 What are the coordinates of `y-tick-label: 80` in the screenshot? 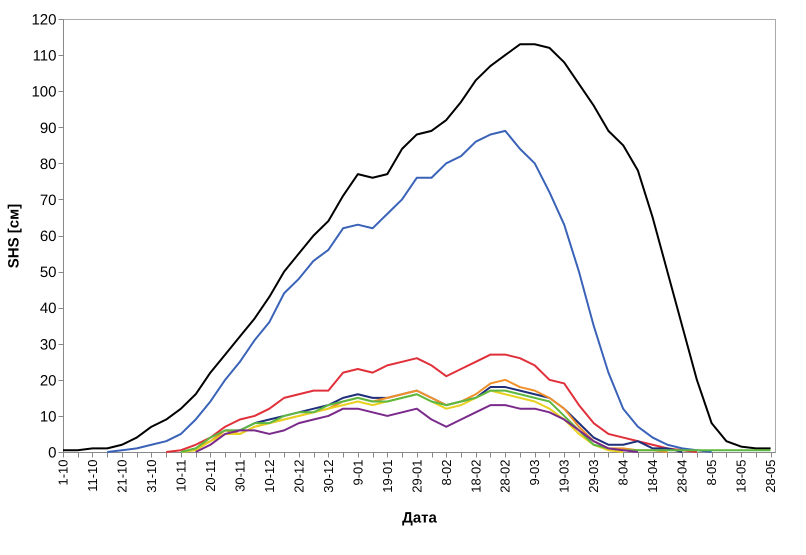 It's located at (48, 164).